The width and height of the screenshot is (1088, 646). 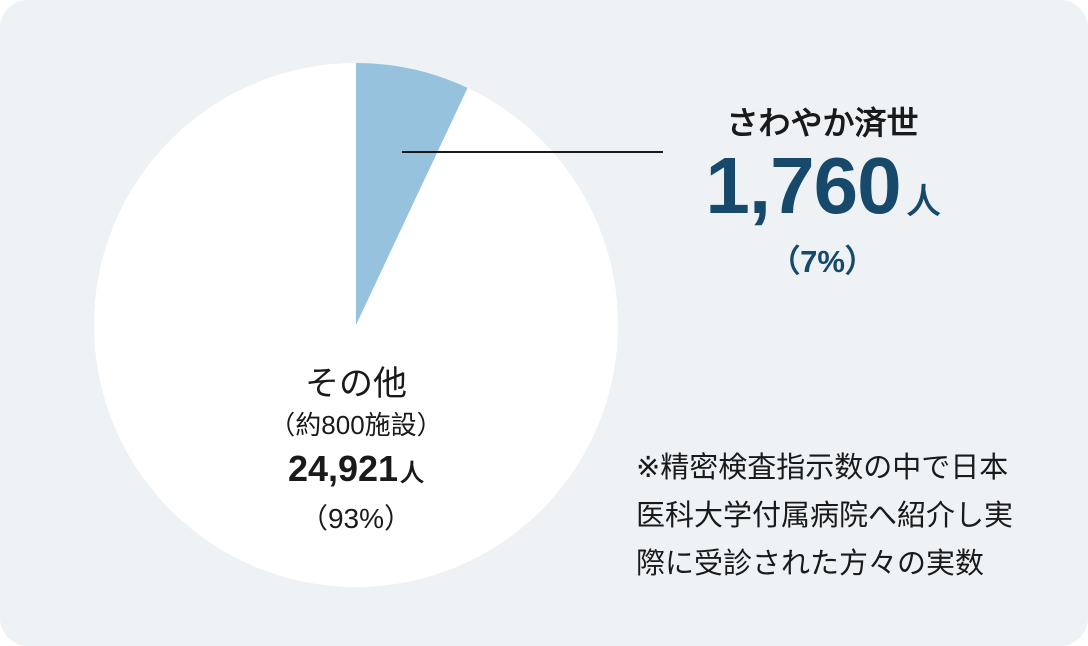 I want to click on pie-slice-sawayaka, so click(x=412, y=194).